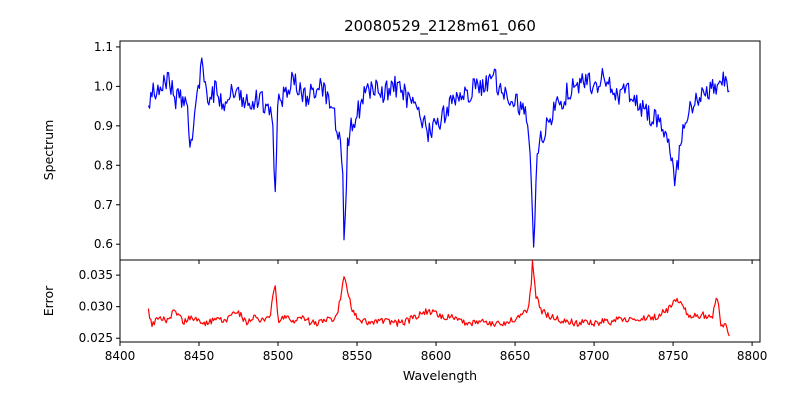 The height and width of the screenshot is (400, 800). I want to click on error-y-tick-label: 0.030, so click(96, 307).